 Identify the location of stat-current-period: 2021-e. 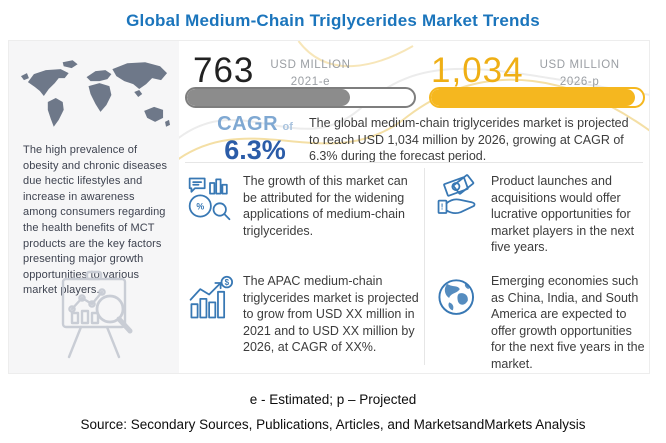
(310, 81).